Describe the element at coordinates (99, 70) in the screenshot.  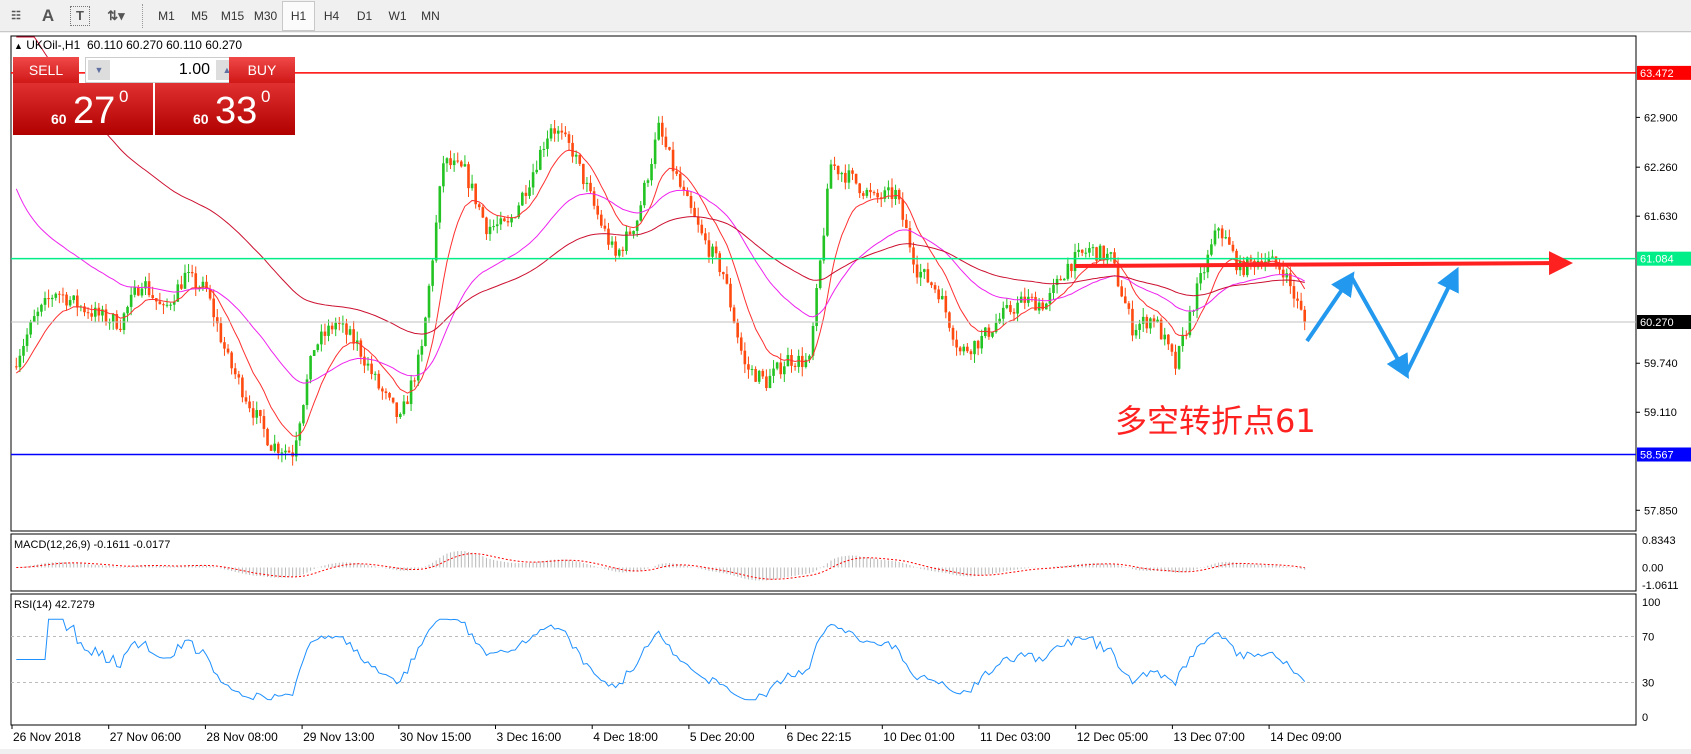
I see `lot-decrease-icon: ▼` at that location.